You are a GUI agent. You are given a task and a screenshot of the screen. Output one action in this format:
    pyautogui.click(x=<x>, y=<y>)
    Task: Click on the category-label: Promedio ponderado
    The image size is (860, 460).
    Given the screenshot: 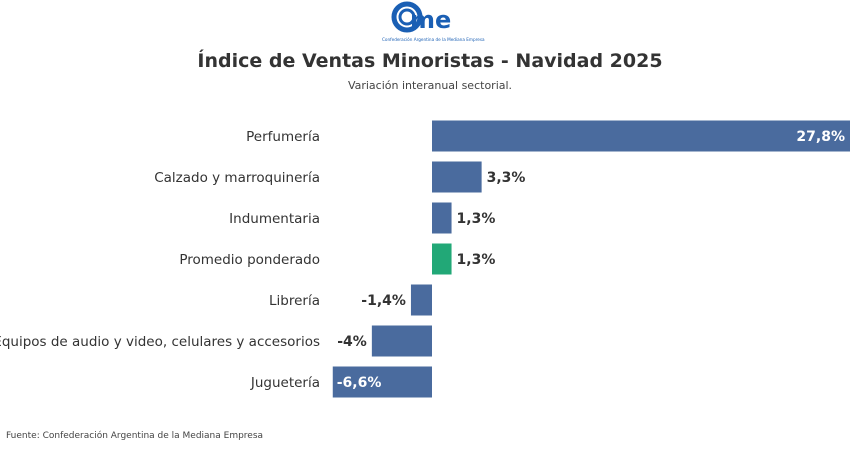 What is the action you would take?
    pyautogui.click(x=249, y=260)
    